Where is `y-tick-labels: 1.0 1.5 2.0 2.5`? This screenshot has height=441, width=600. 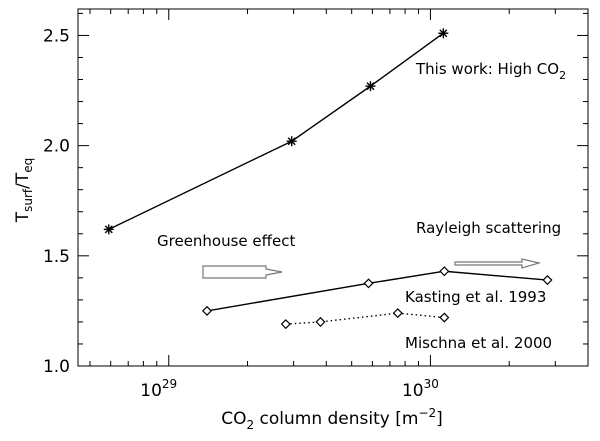
y-tick-labels: 1.0 1.5 2.0 2.5 is located at coordinates (56, 201).